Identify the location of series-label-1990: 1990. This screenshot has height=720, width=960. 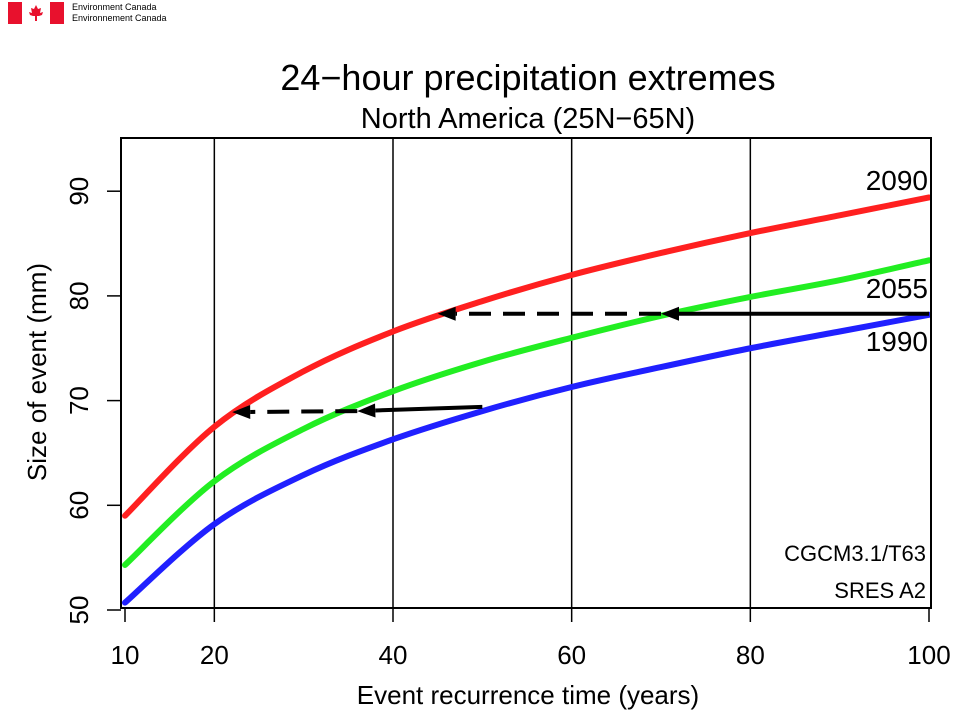
(897, 341).